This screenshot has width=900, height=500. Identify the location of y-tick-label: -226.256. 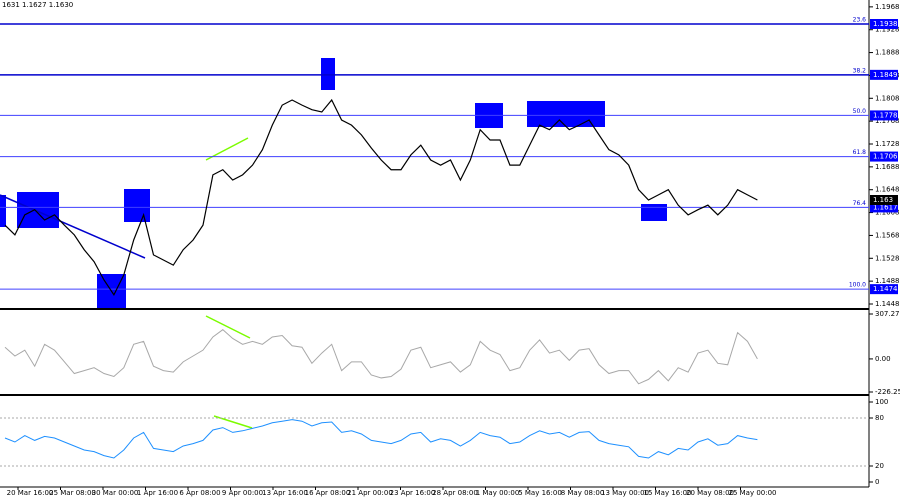
(887, 392).